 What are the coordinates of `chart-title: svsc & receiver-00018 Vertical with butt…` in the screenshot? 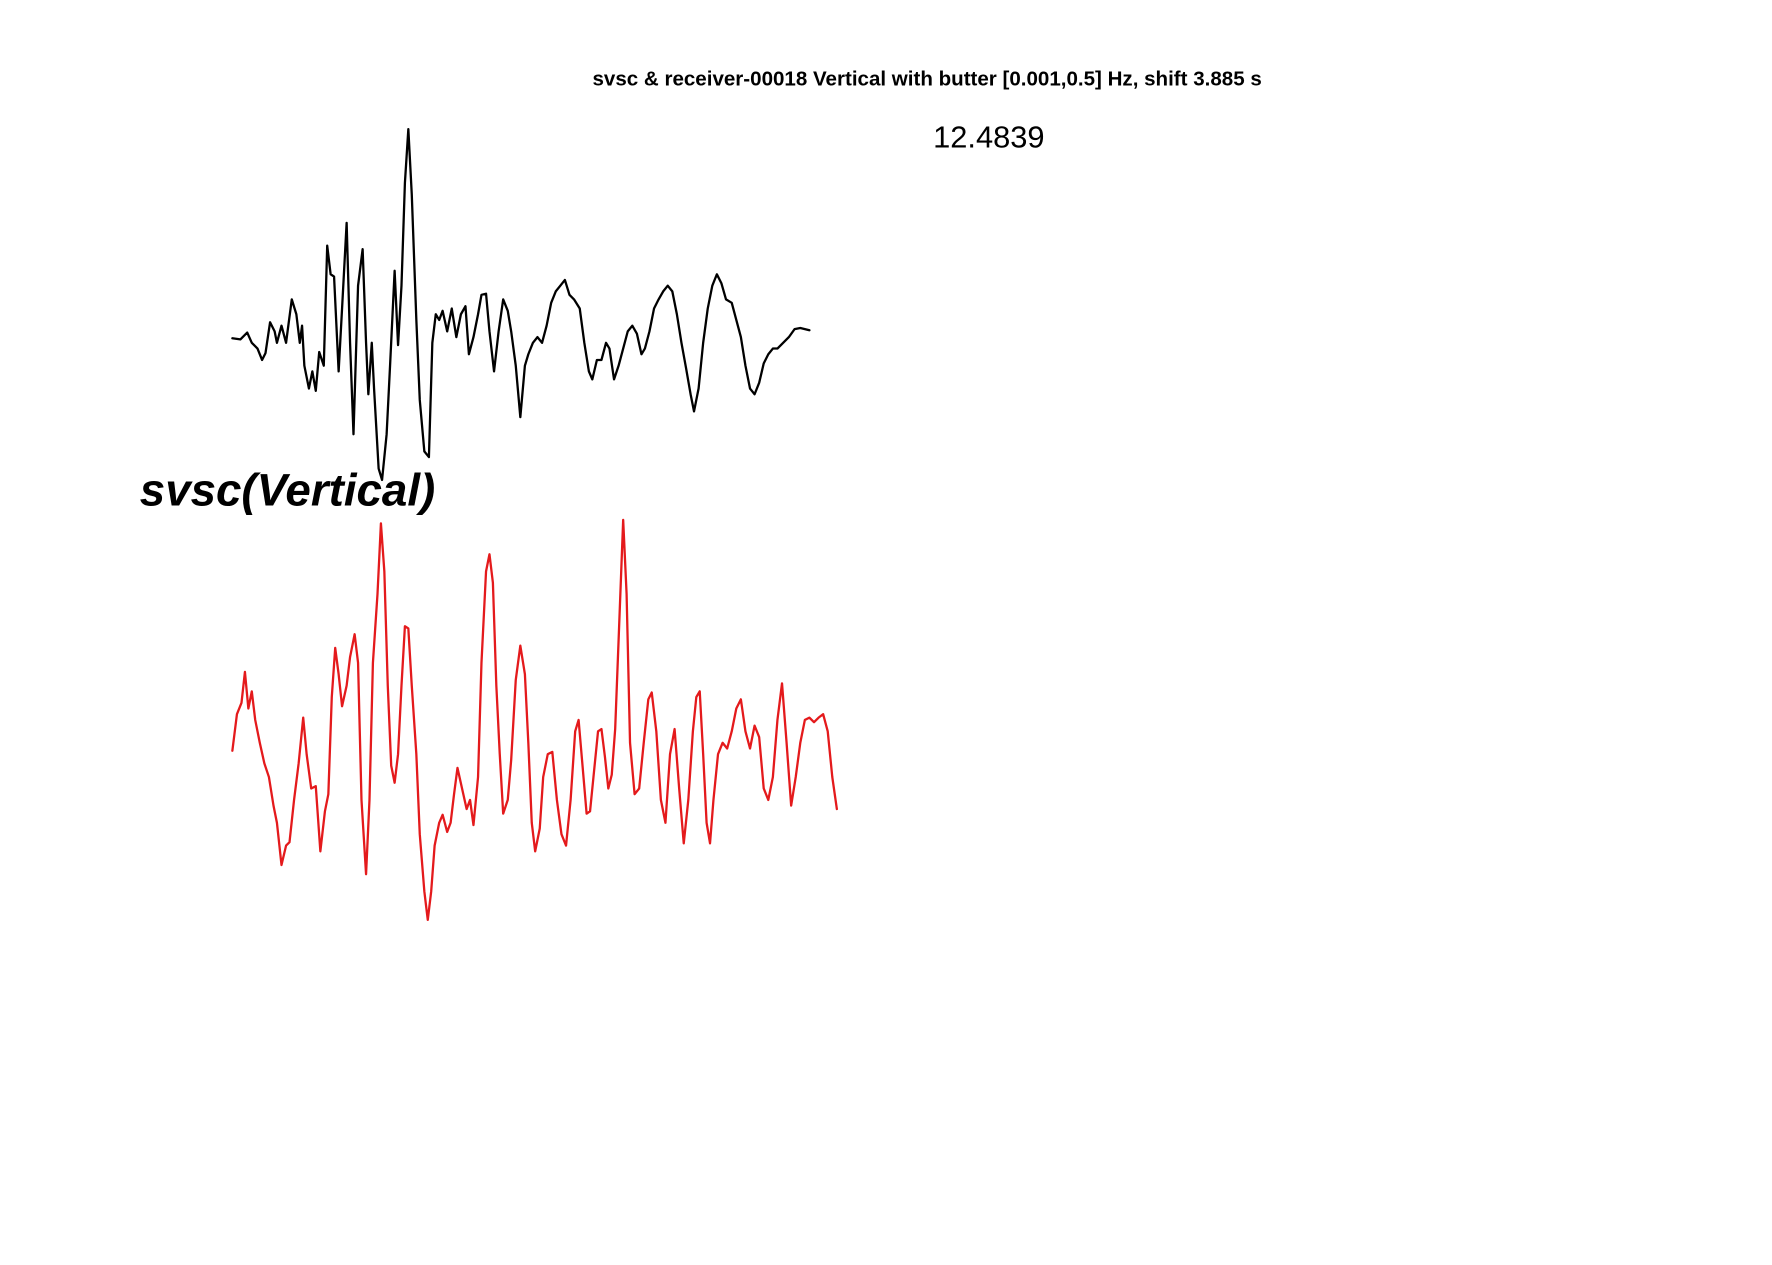 It's located at (927, 78).